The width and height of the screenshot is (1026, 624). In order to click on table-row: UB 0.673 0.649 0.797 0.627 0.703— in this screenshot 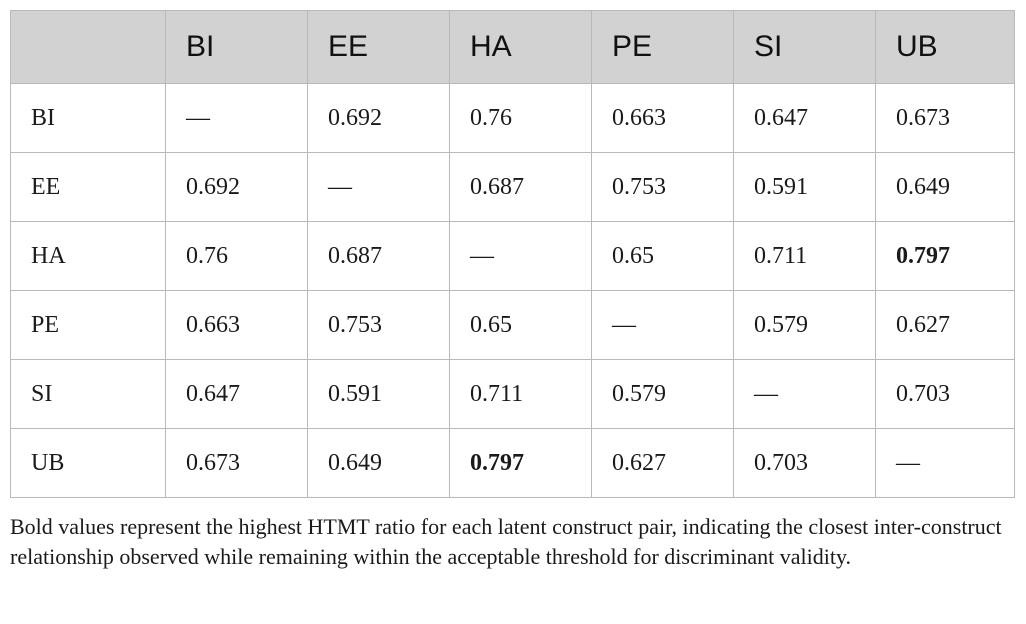, I will do `click(512, 463)`.